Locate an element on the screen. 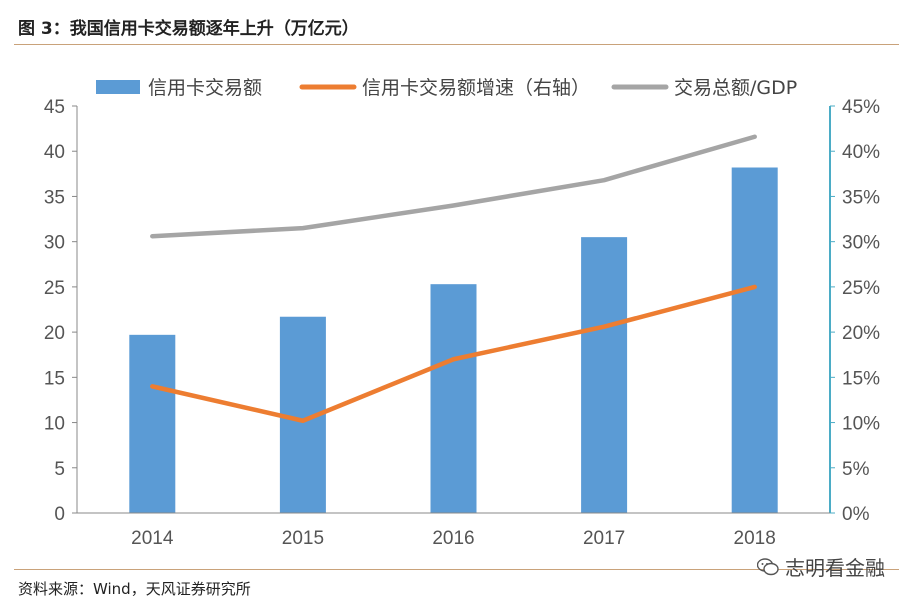 The width and height of the screenshot is (913, 605). top-rule is located at coordinates (456, 44).